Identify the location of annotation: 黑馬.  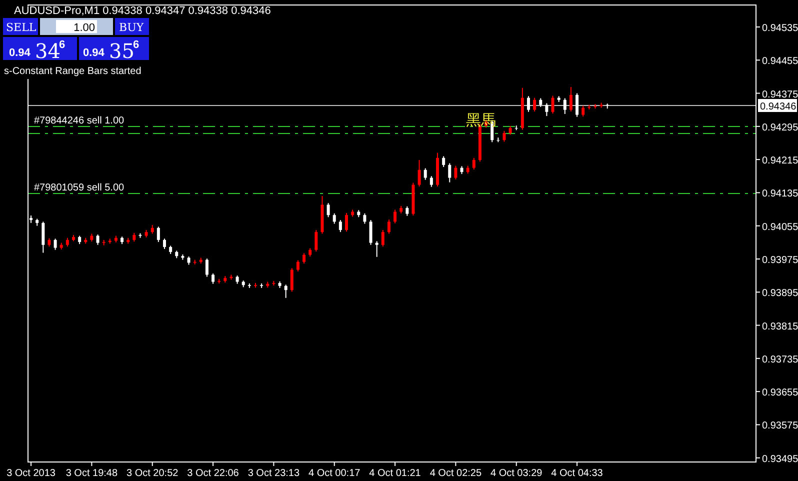
(481, 120).